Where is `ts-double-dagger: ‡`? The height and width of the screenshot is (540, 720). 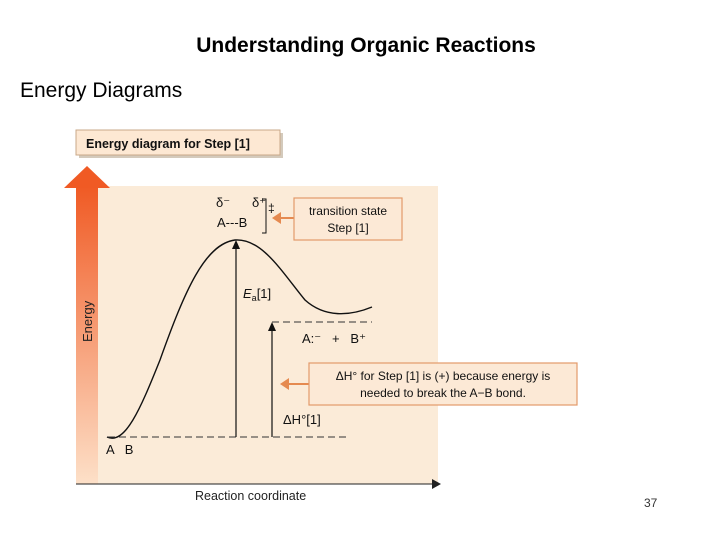 ts-double-dagger: ‡ is located at coordinates (271, 208).